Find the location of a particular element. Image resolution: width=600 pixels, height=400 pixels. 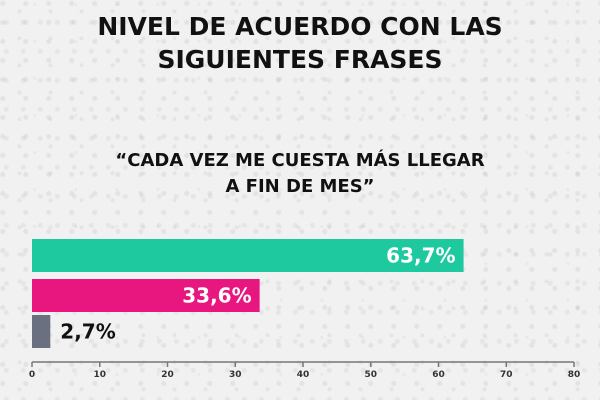

x-axis-tick-label-50: 50 is located at coordinates (370, 375).